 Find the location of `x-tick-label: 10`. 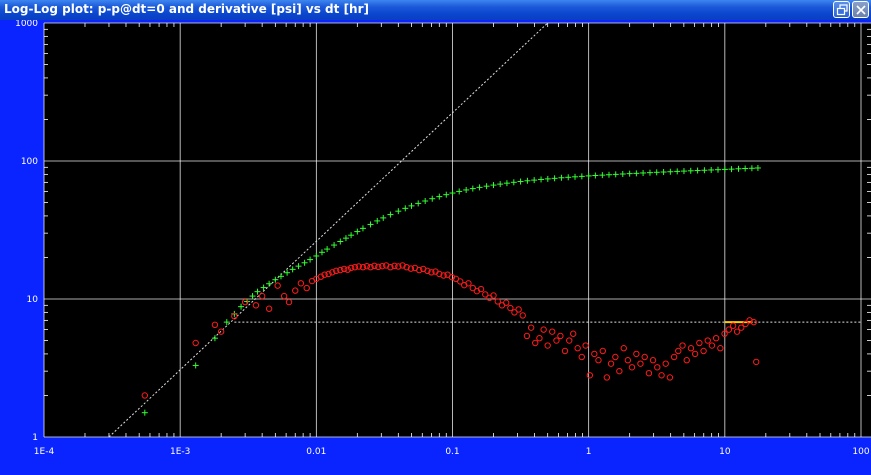

x-tick-label: 10 is located at coordinates (725, 452).